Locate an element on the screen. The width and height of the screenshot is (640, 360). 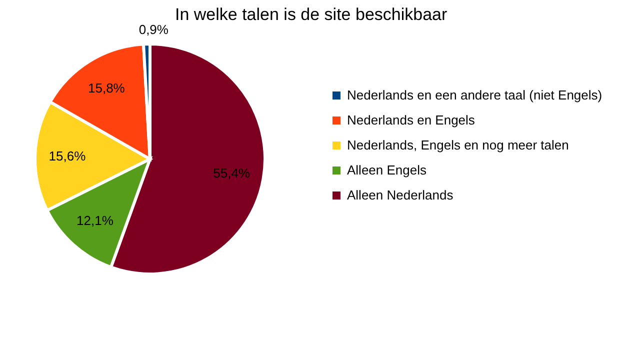
legend-label: Nederlands en een andere taal (niet Engels) is located at coordinates (474, 95).